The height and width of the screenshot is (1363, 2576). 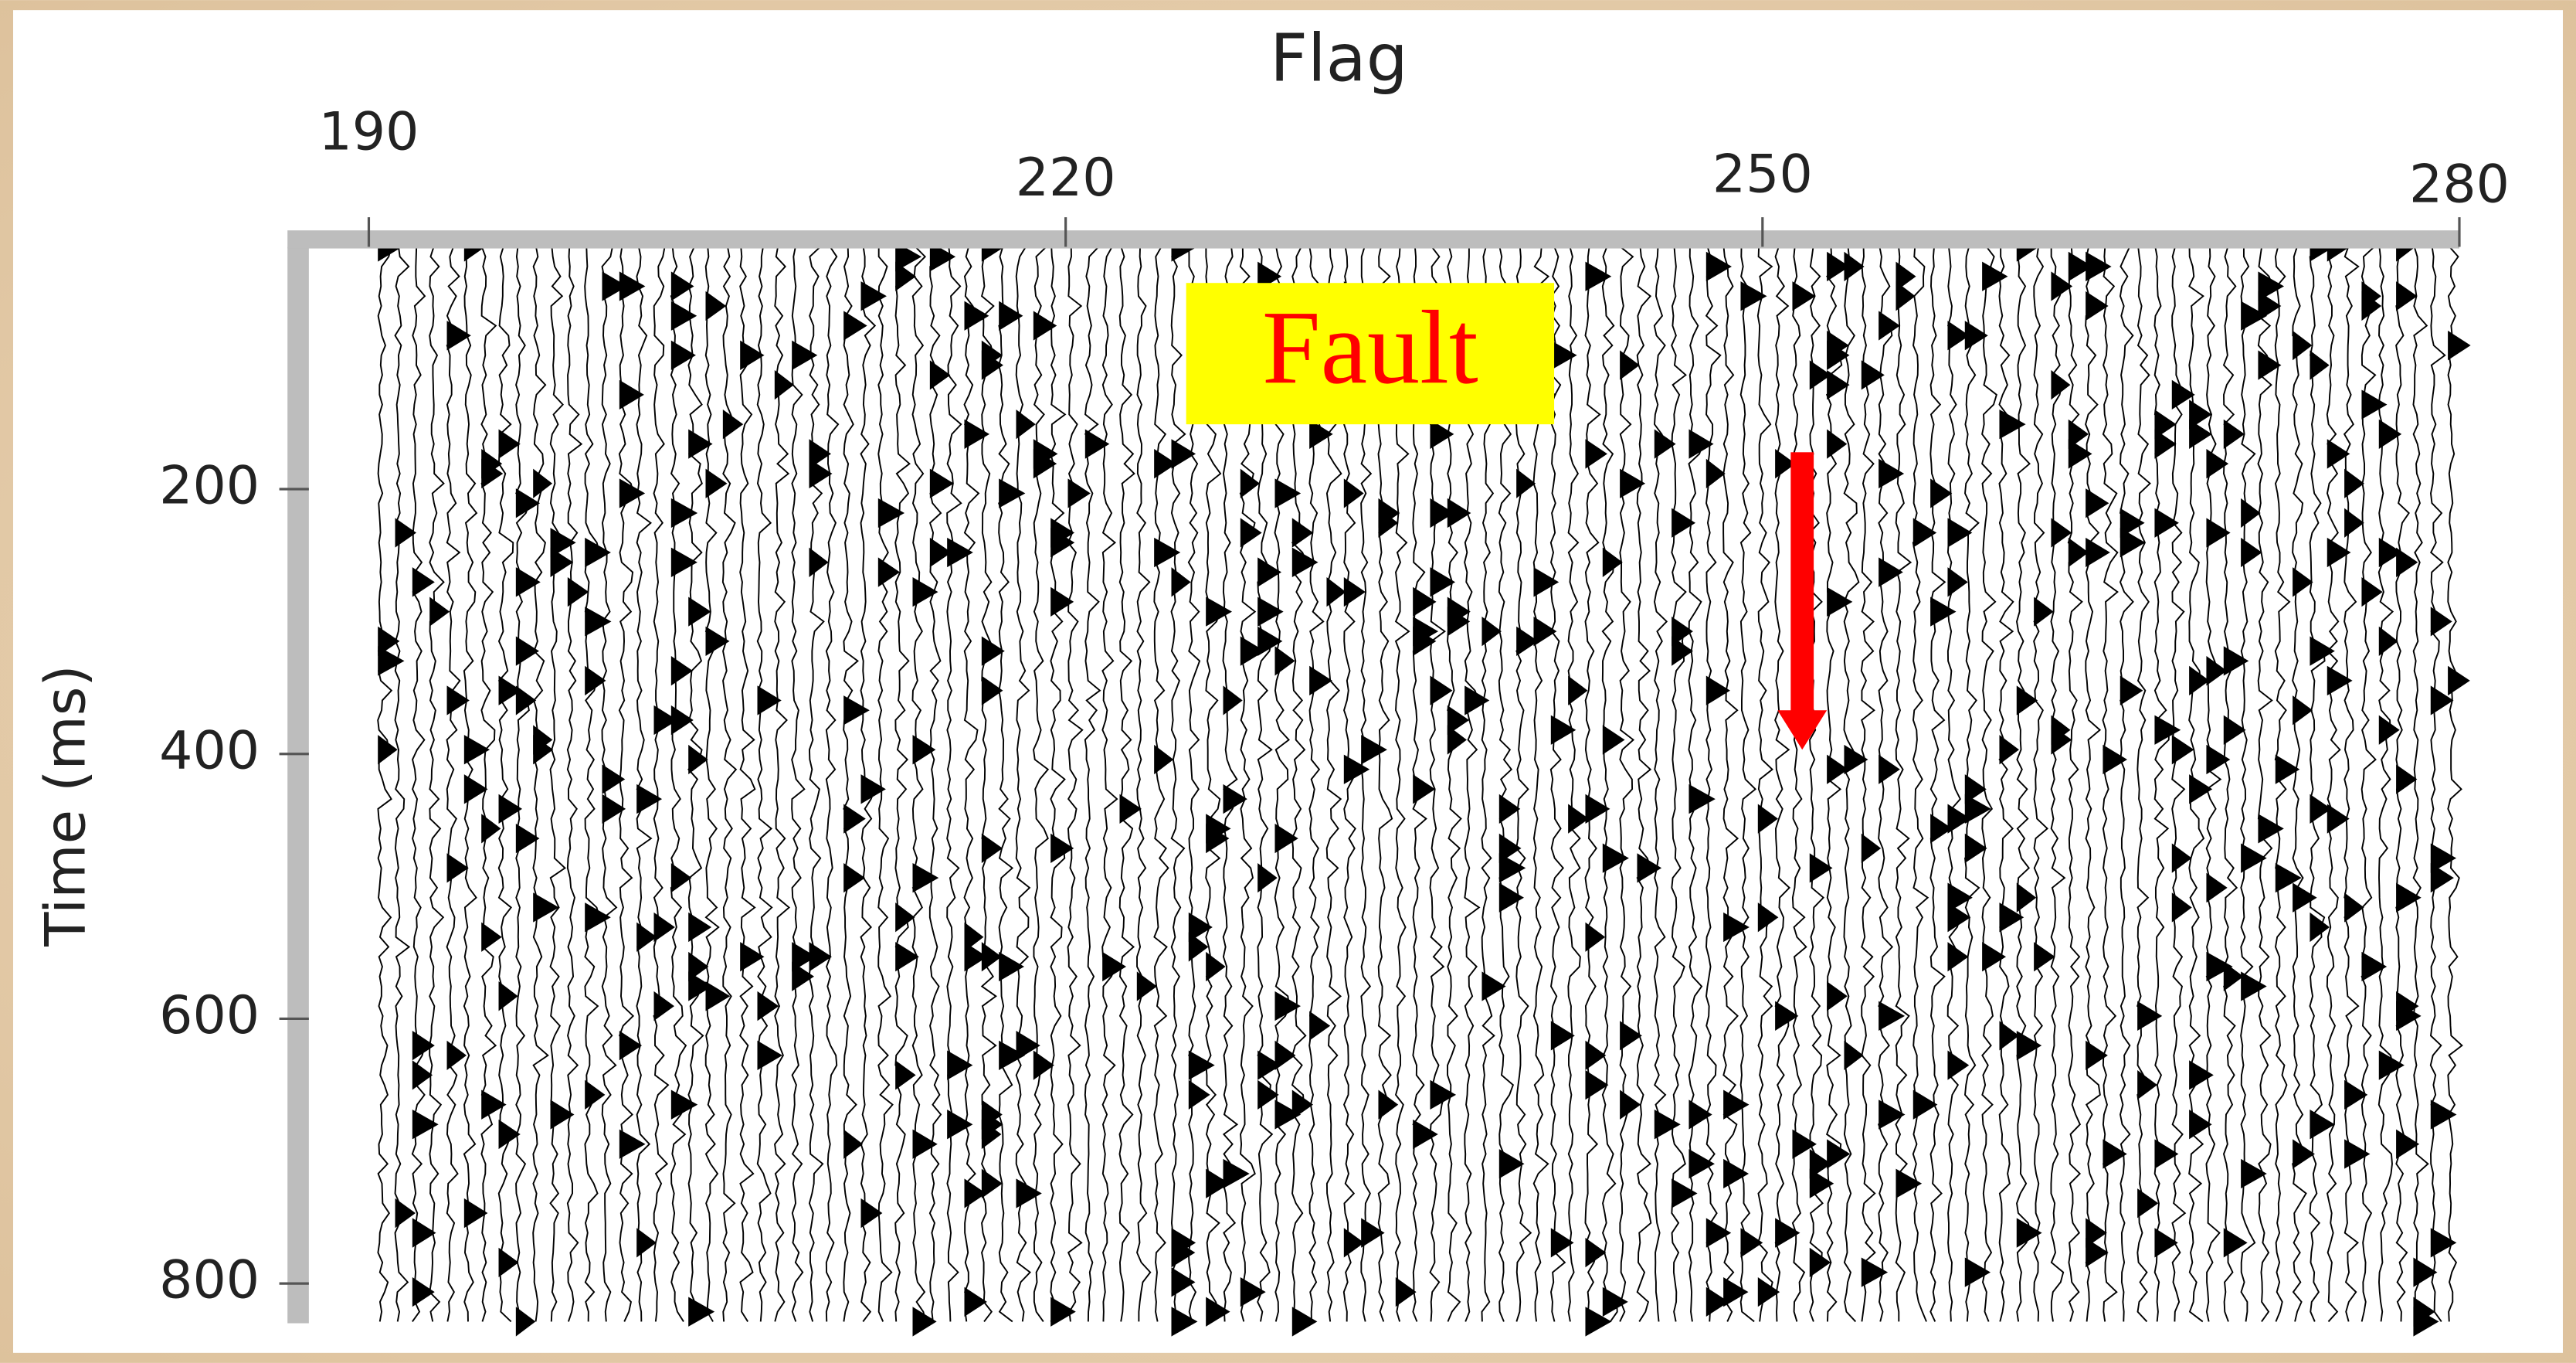 I want to click on arrow-shaft, so click(x=1802, y=583).